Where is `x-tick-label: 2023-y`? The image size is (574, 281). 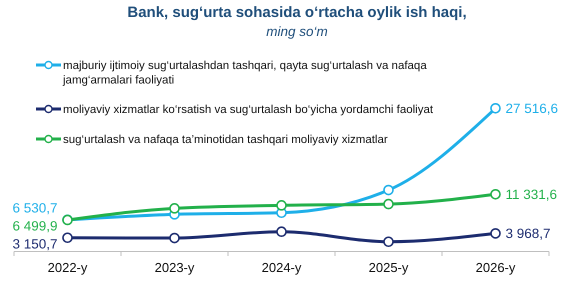
x-tick-label: 2023-y is located at coordinates (174, 267).